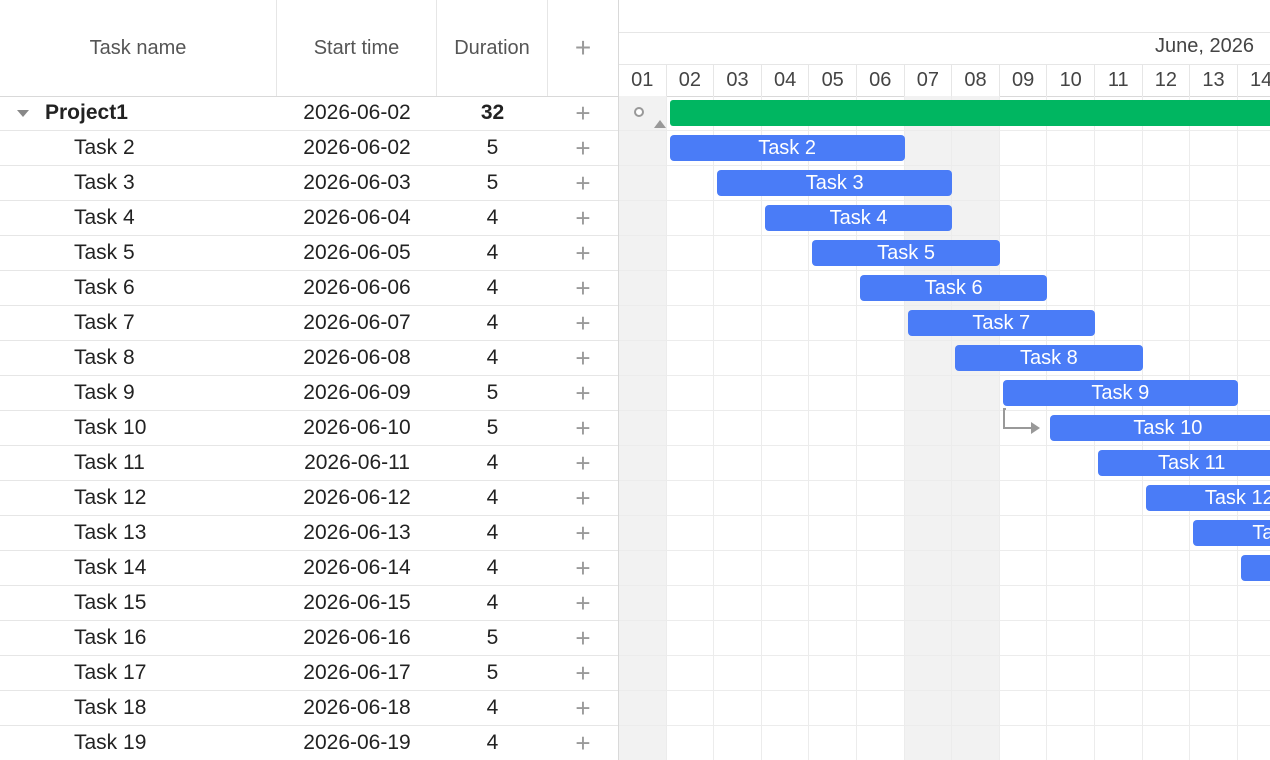 The width and height of the screenshot is (1270, 760). Describe the element at coordinates (357, 707) in the screenshot. I see `start-time-cell: 2026-06-18` at that location.